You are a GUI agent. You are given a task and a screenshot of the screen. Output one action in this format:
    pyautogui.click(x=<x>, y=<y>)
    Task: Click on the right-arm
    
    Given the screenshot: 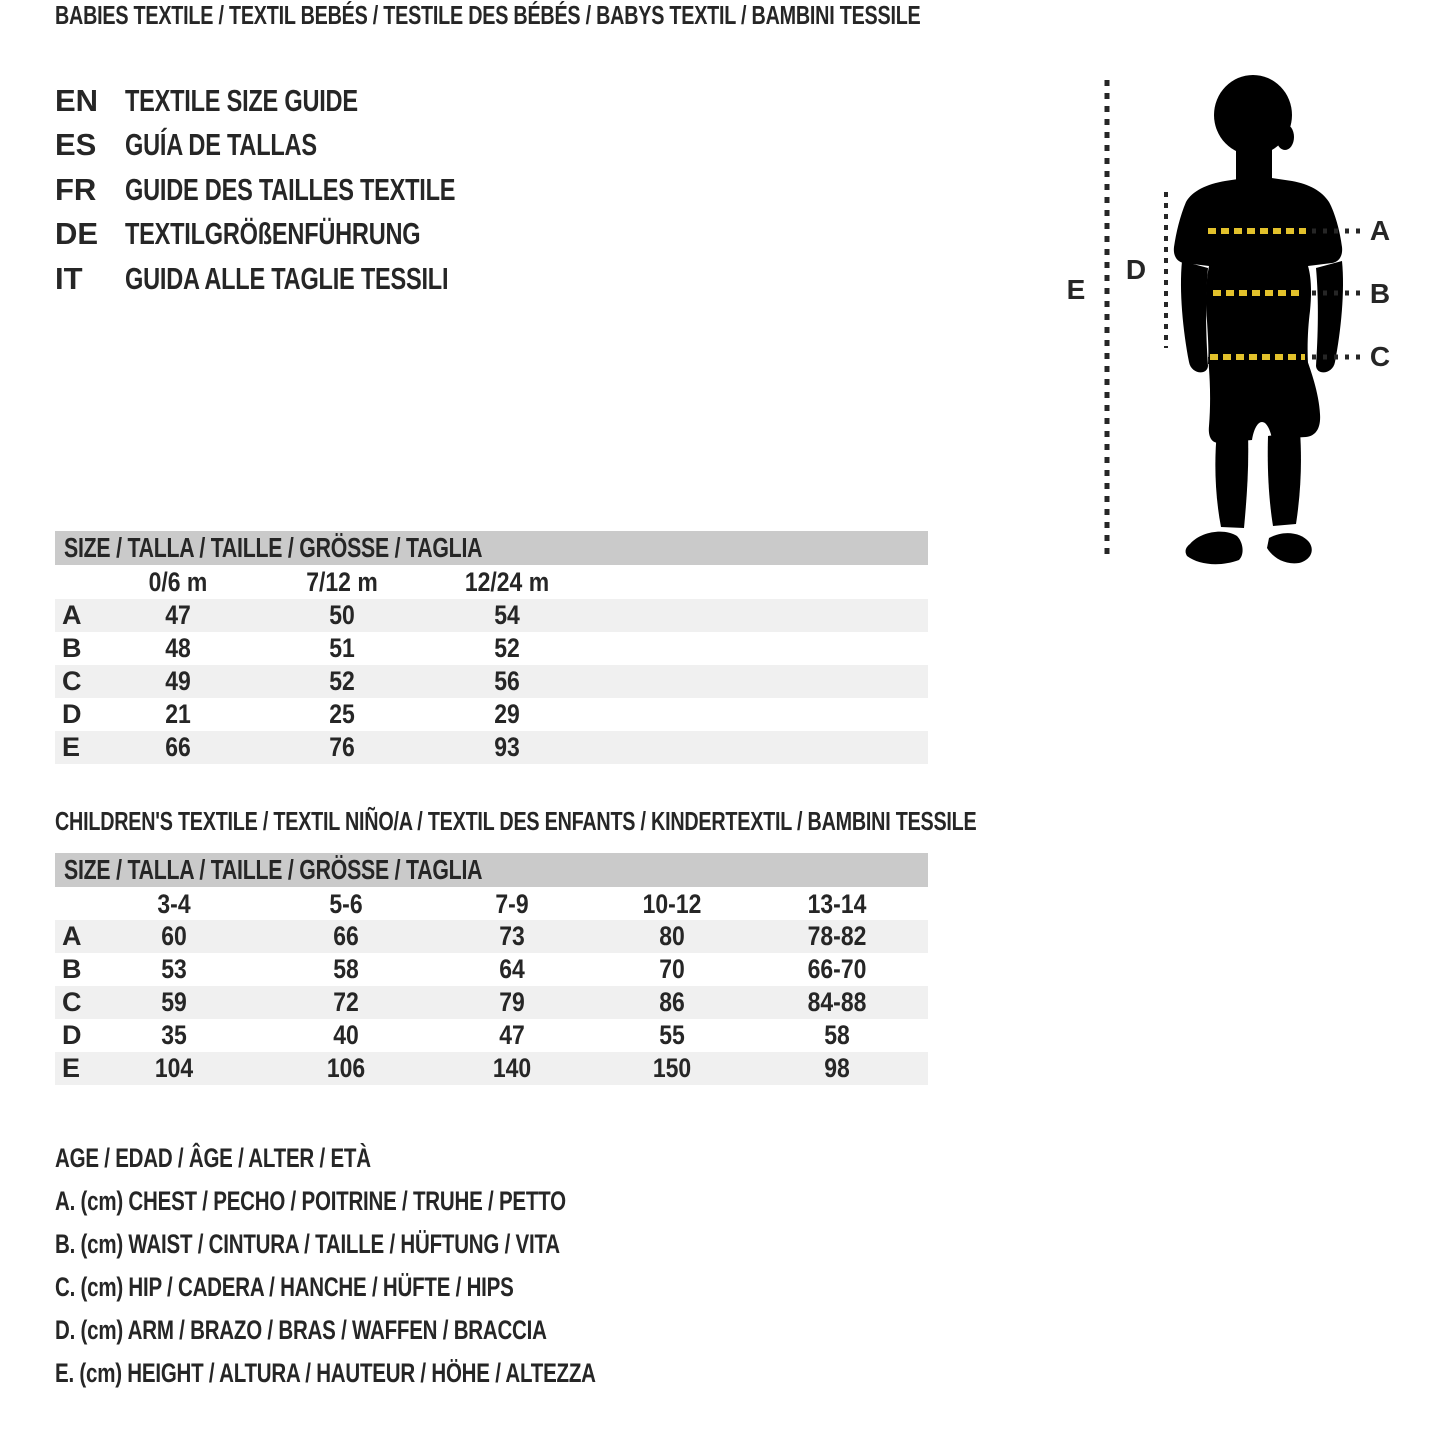 What is the action you would take?
    pyautogui.click(x=1330, y=317)
    